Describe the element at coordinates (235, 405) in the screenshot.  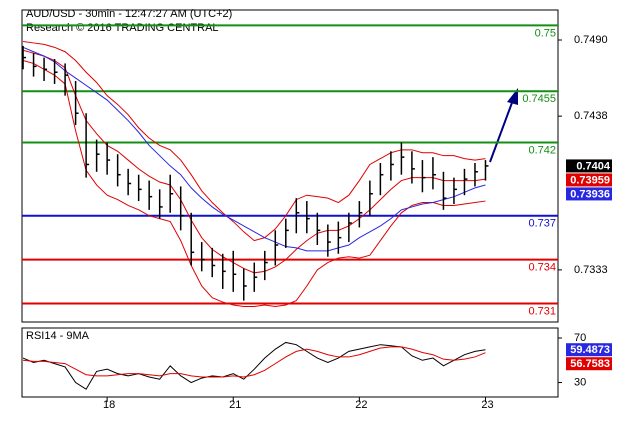
I see `x-tick-label: 21` at that location.